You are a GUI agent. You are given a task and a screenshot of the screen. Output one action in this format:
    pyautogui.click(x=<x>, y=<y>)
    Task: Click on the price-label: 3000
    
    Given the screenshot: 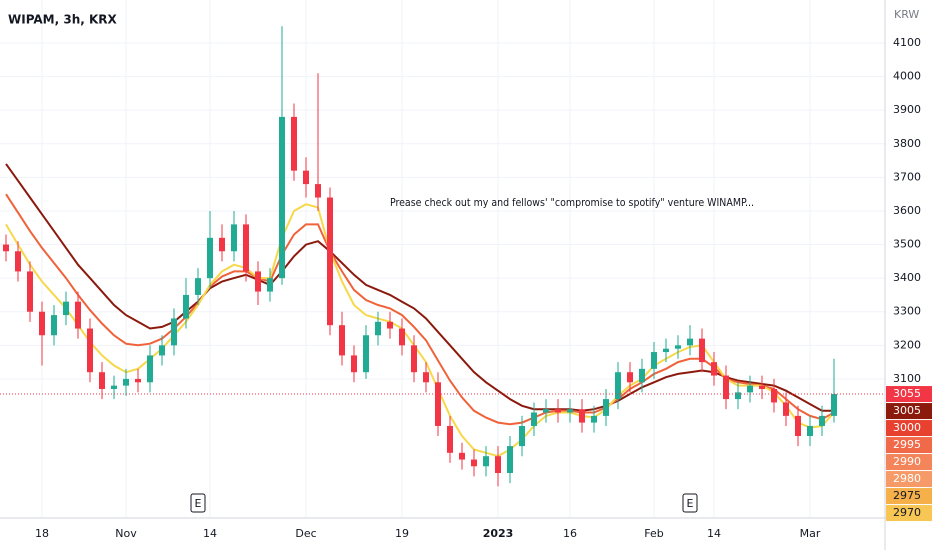 What is the action you would take?
    pyautogui.click(x=907, y=427)
    